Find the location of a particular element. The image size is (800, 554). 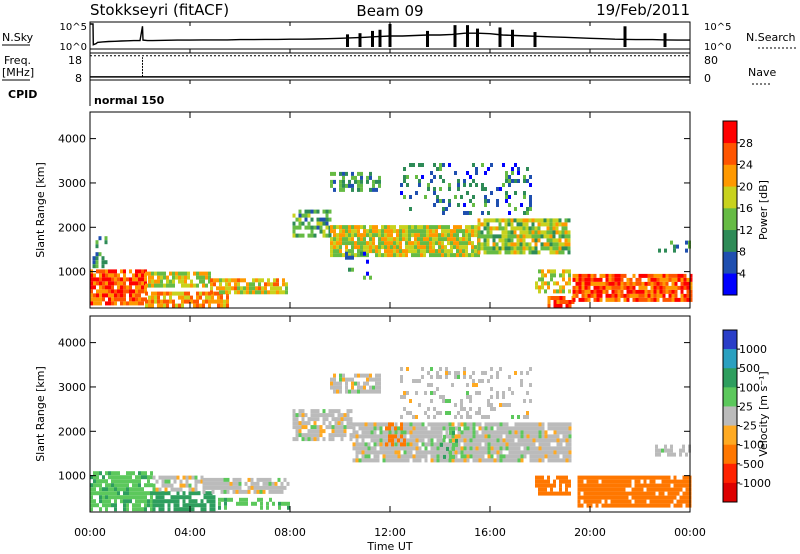

power-colorbar-tick-label: 8 is located at coordinates (742, 252).